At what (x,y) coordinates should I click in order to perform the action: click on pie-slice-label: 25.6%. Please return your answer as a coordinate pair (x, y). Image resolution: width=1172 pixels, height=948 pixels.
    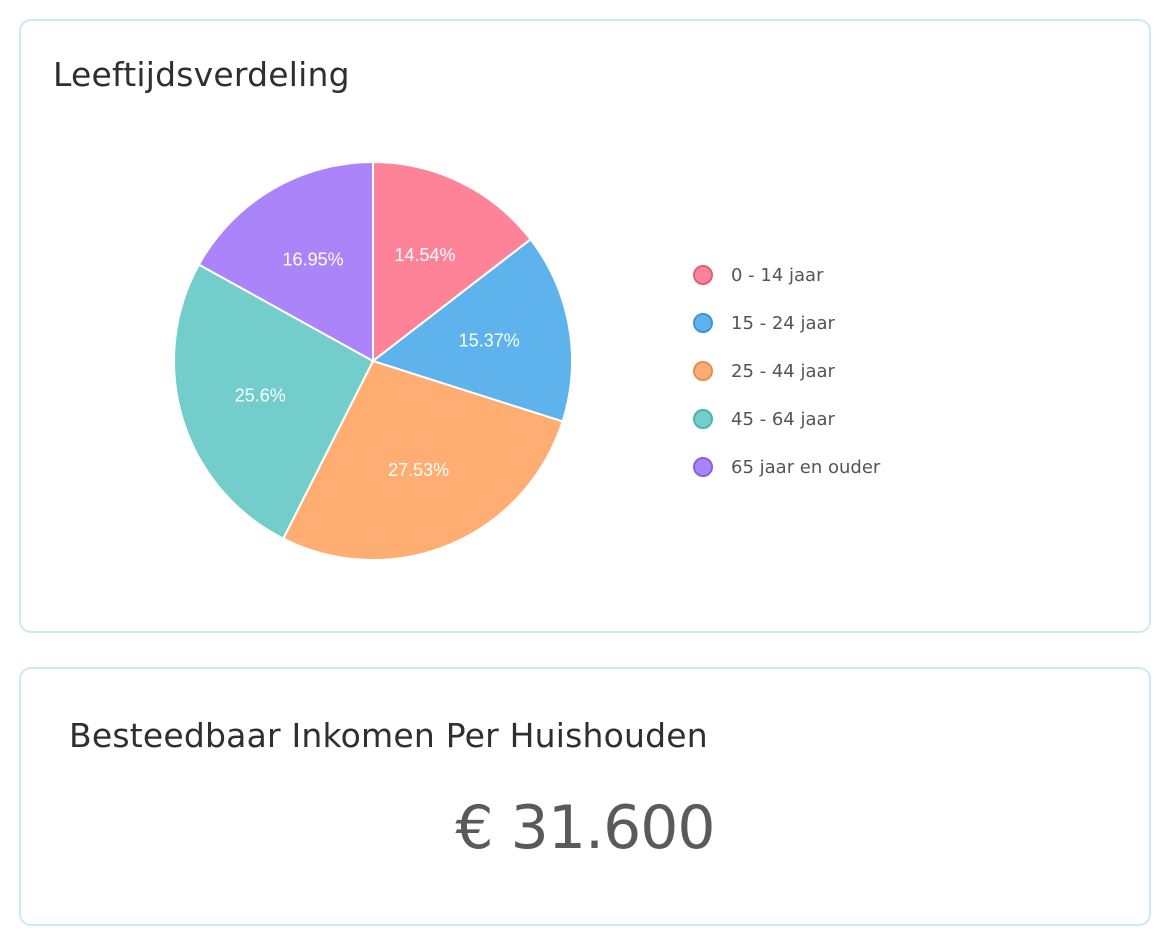
    Looking at the image, I should click on (260, 396).